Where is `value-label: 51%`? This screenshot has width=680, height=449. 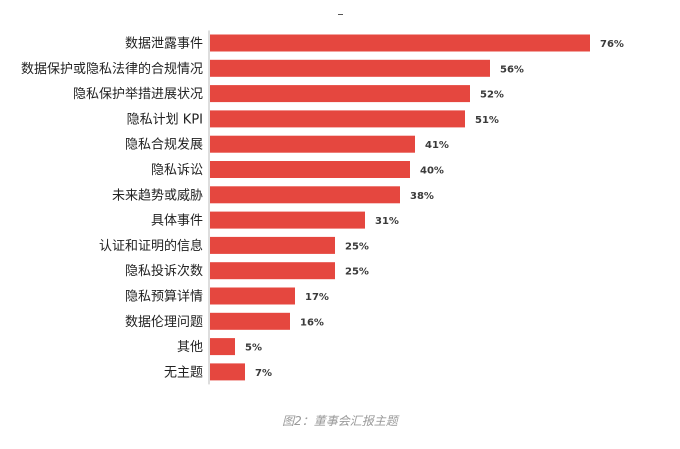
value-label: 51% is located at coordinates (487, 120).